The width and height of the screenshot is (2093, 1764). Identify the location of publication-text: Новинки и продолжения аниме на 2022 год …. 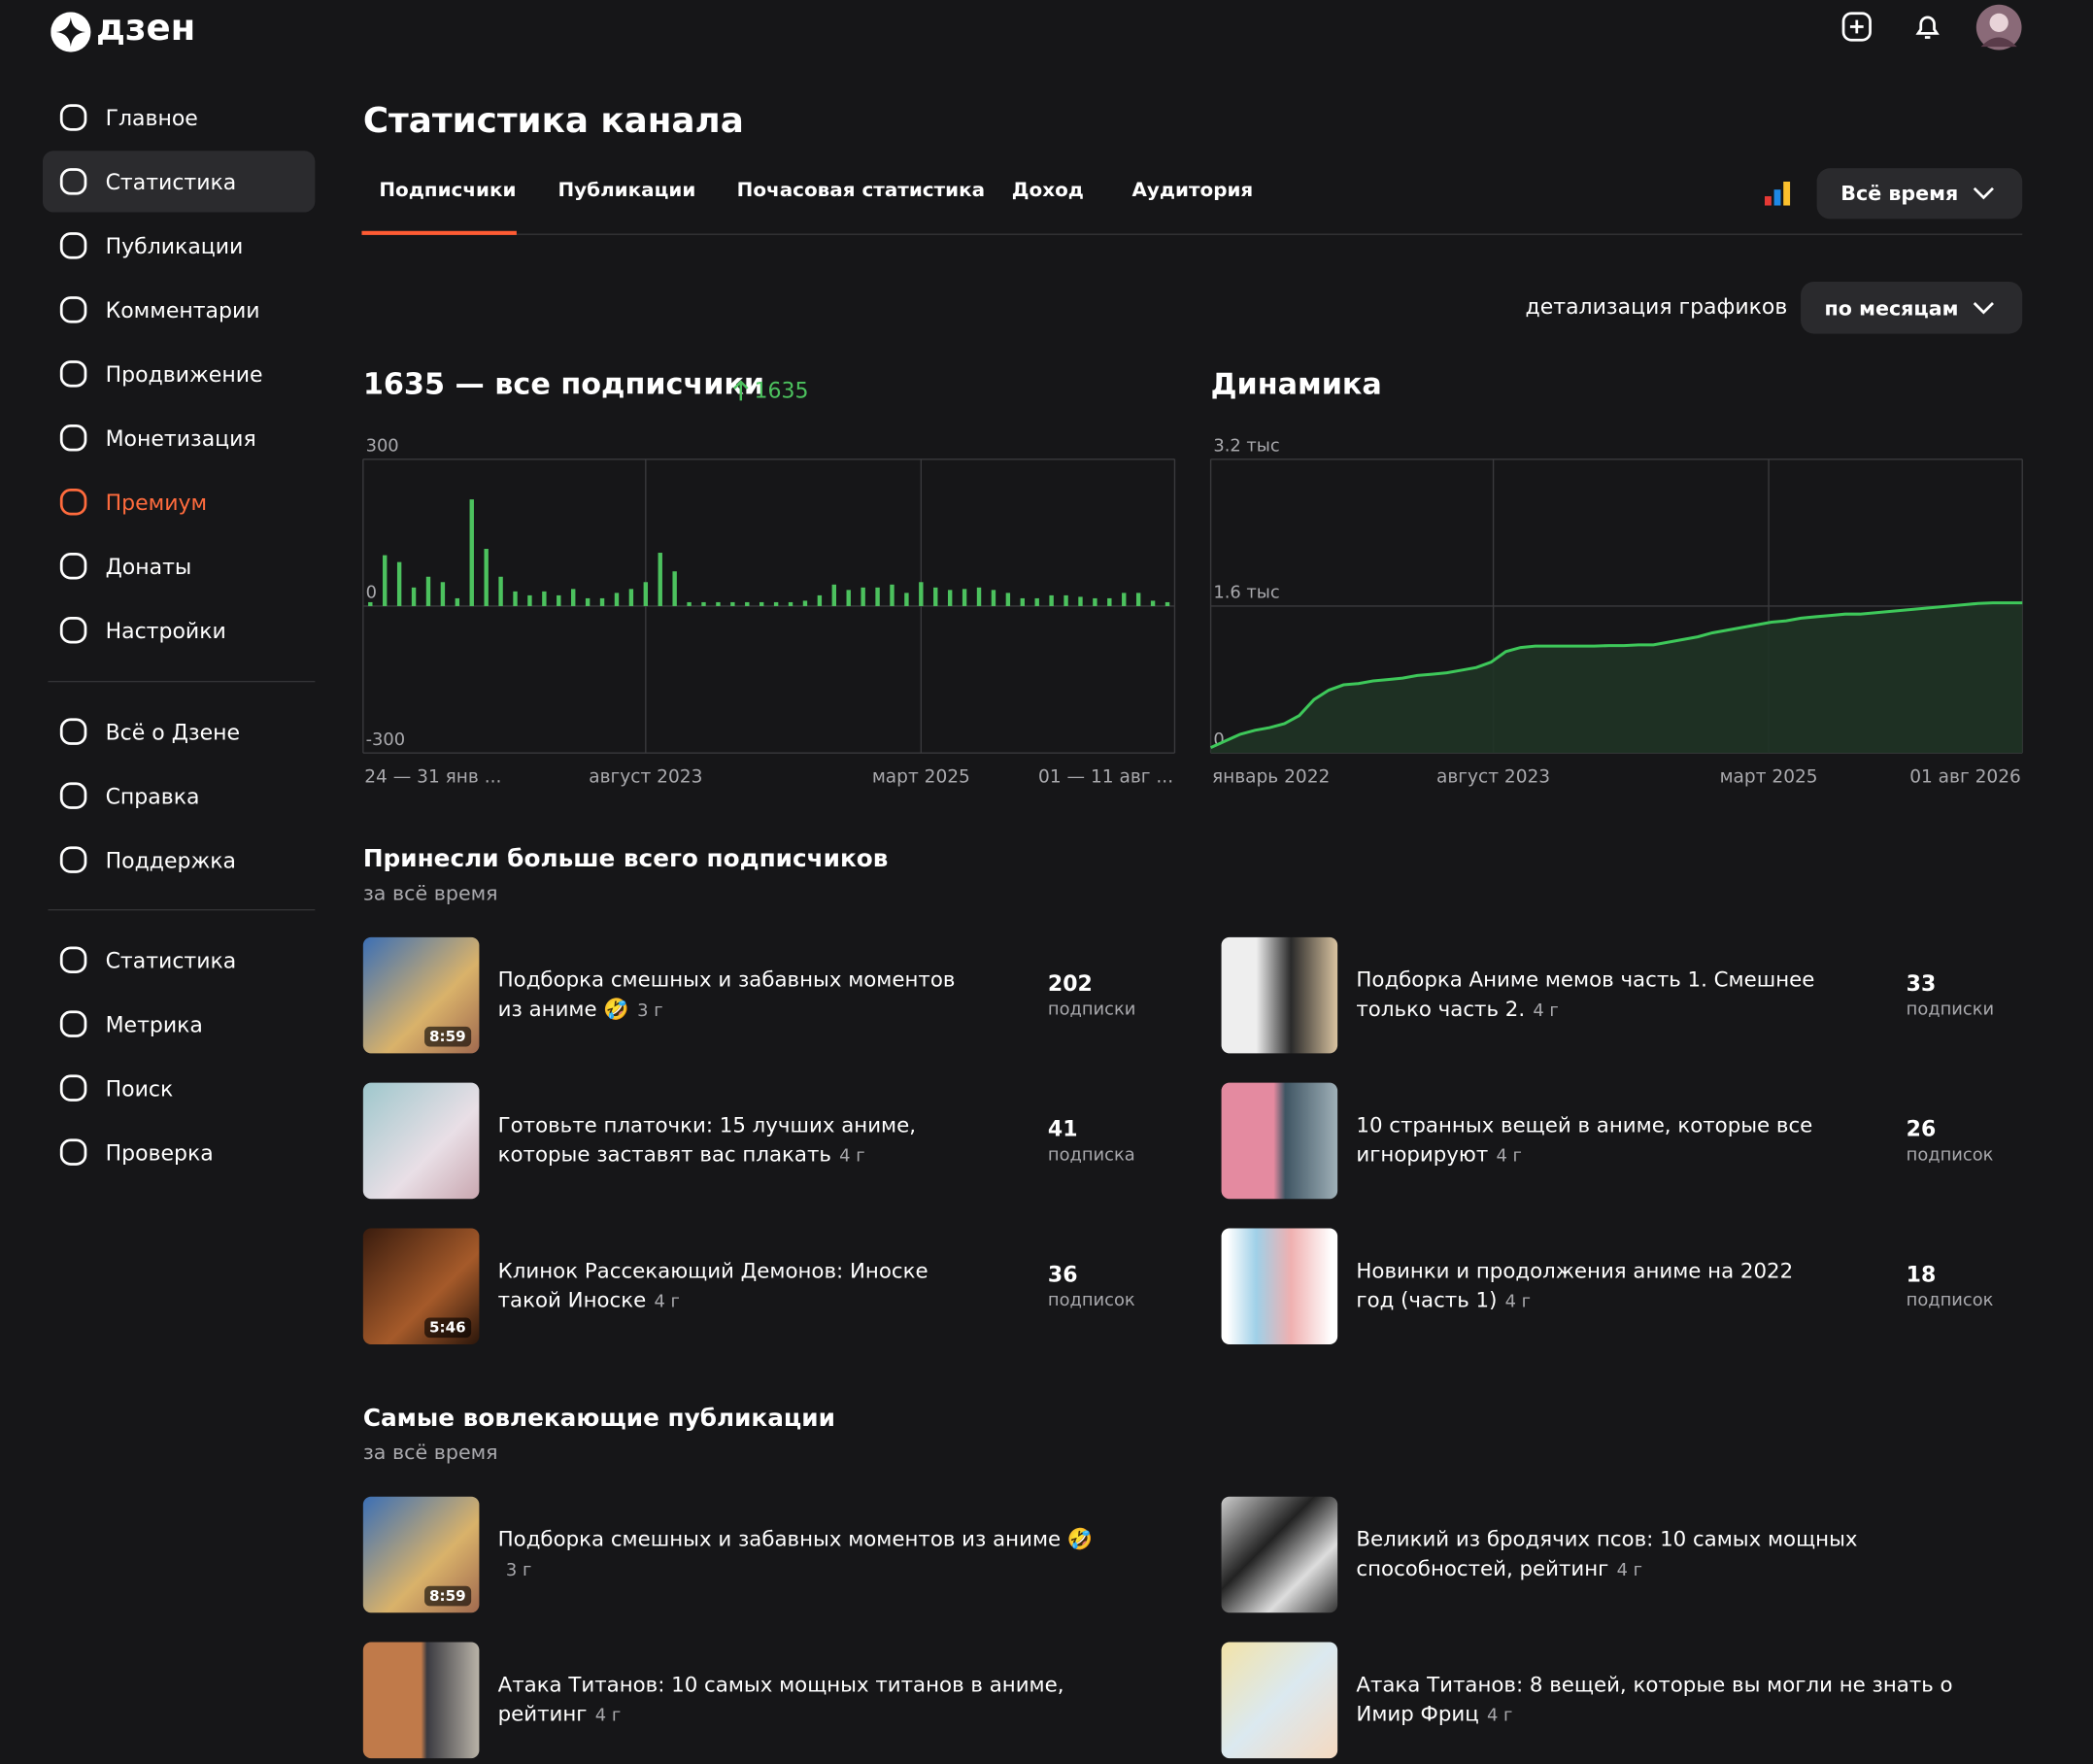
(1589, 1286).